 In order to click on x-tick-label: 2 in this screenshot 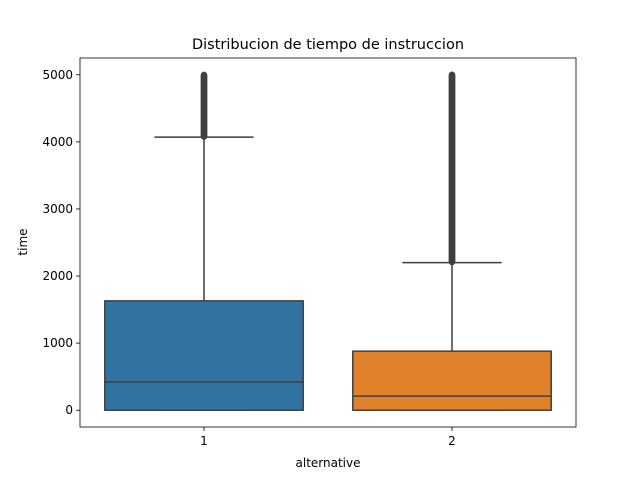, I will do `click(452, 441)`.